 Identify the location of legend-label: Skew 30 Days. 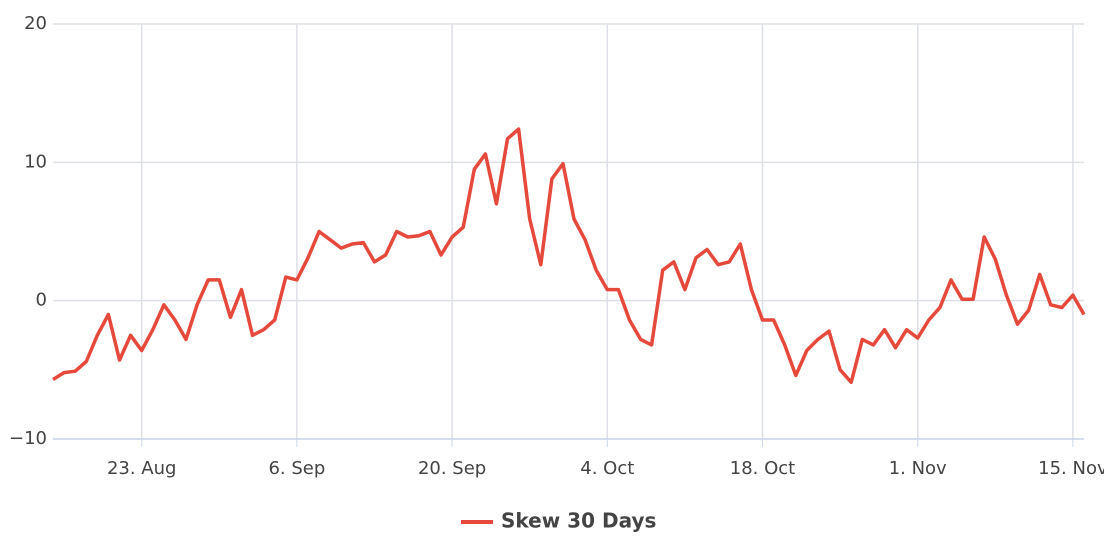
(578, 521).